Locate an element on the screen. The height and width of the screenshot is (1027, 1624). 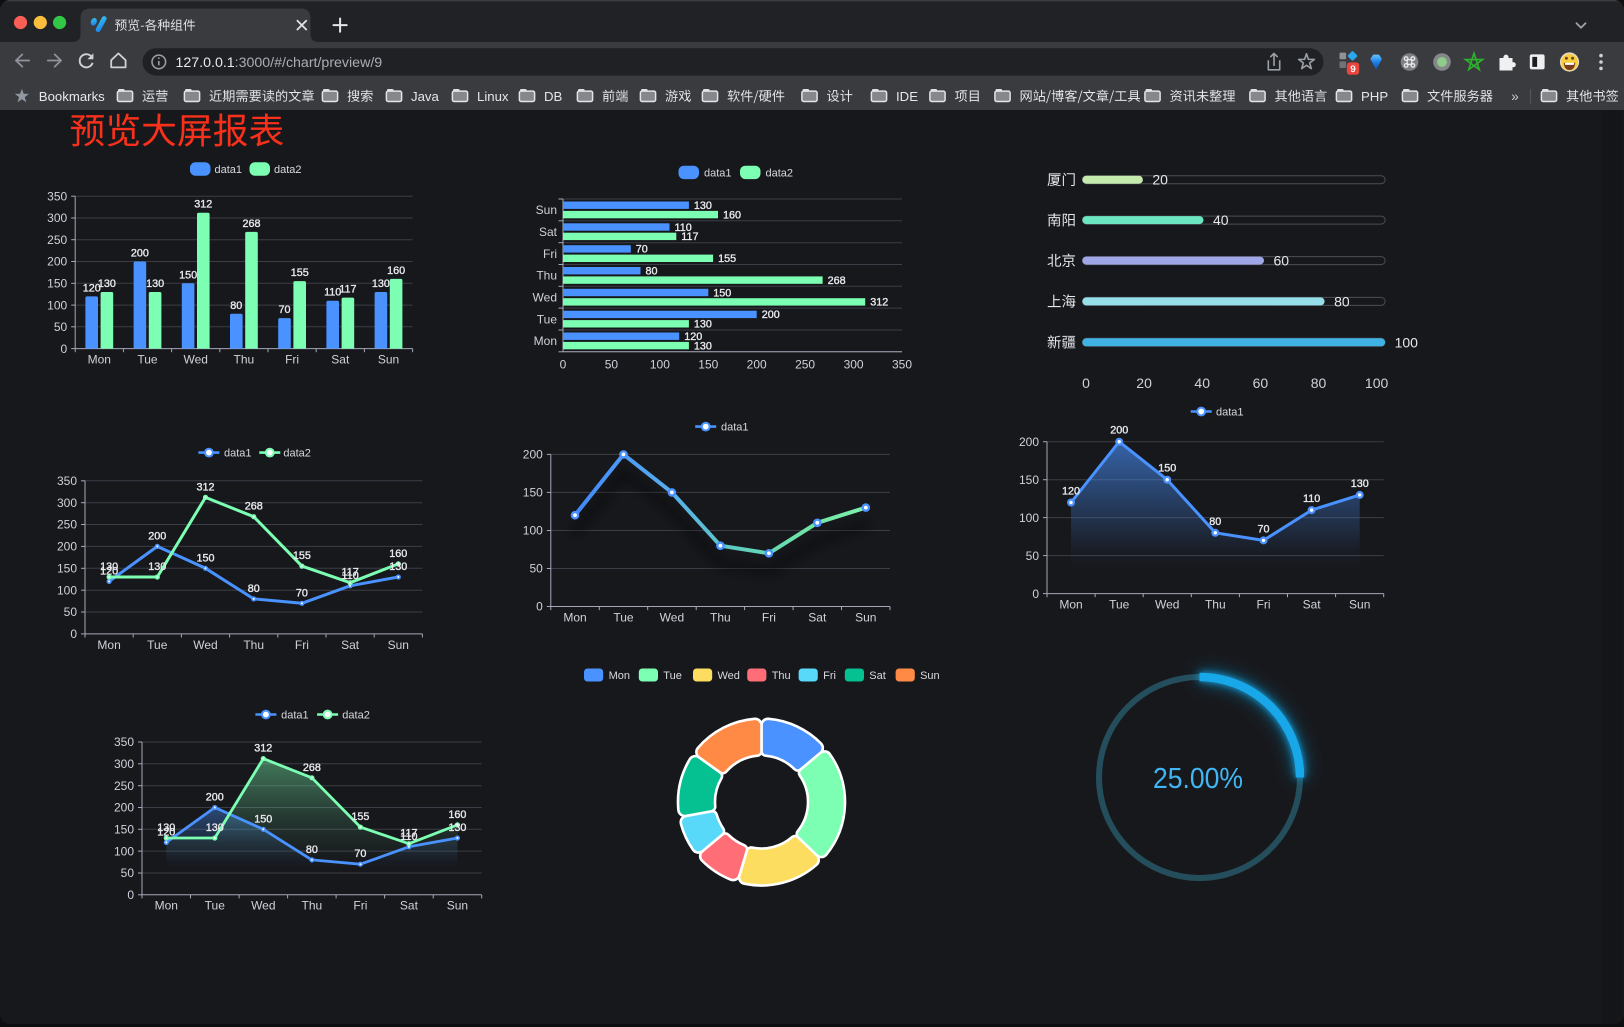
svg-text: PHP is located at coordinates (1374, 96).